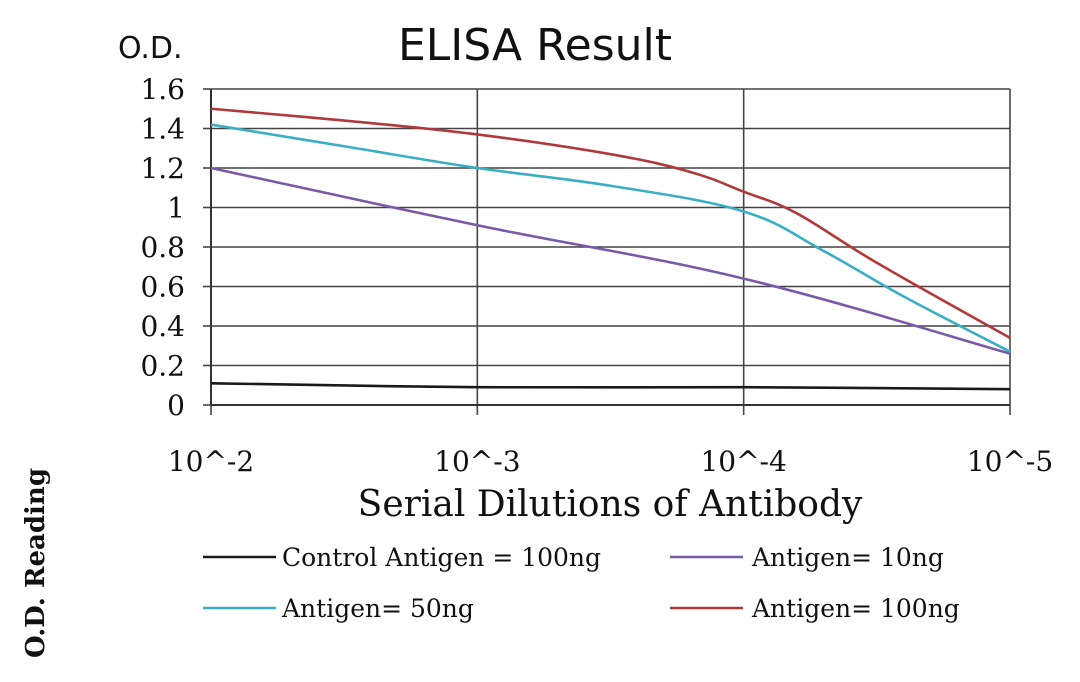  What do you see at coordinates (162, 89) in the screenshot?
I see `y-tick-label: 1.6` at bounding box center [162, 89].